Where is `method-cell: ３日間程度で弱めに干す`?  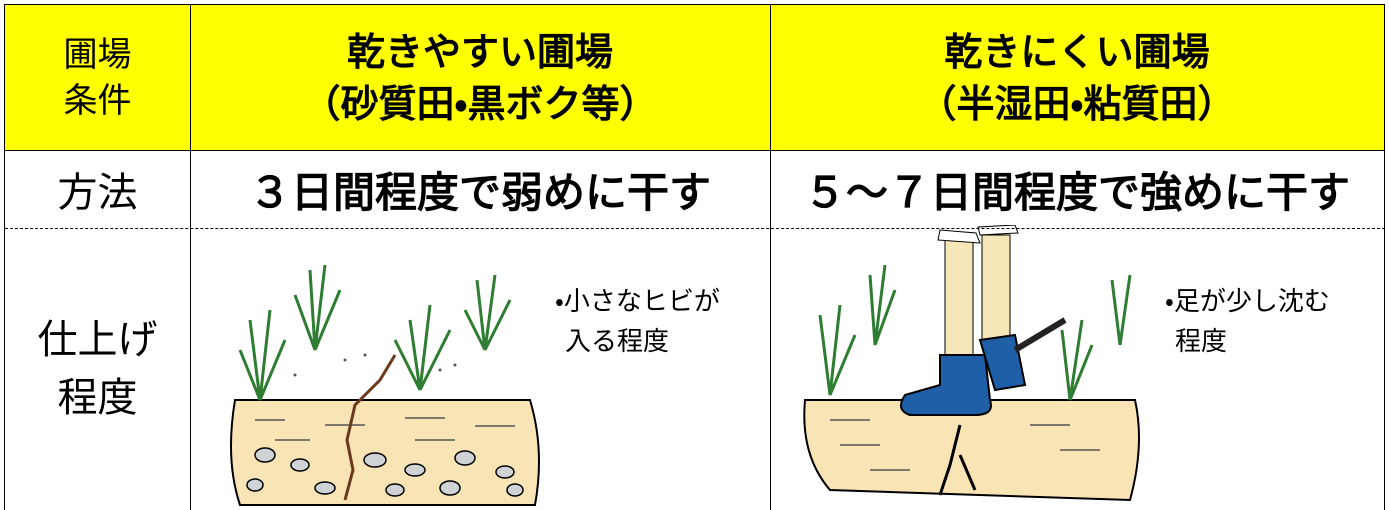 method-cell: ３日間程度で弱めに干す is located at coordinates (480, 189).